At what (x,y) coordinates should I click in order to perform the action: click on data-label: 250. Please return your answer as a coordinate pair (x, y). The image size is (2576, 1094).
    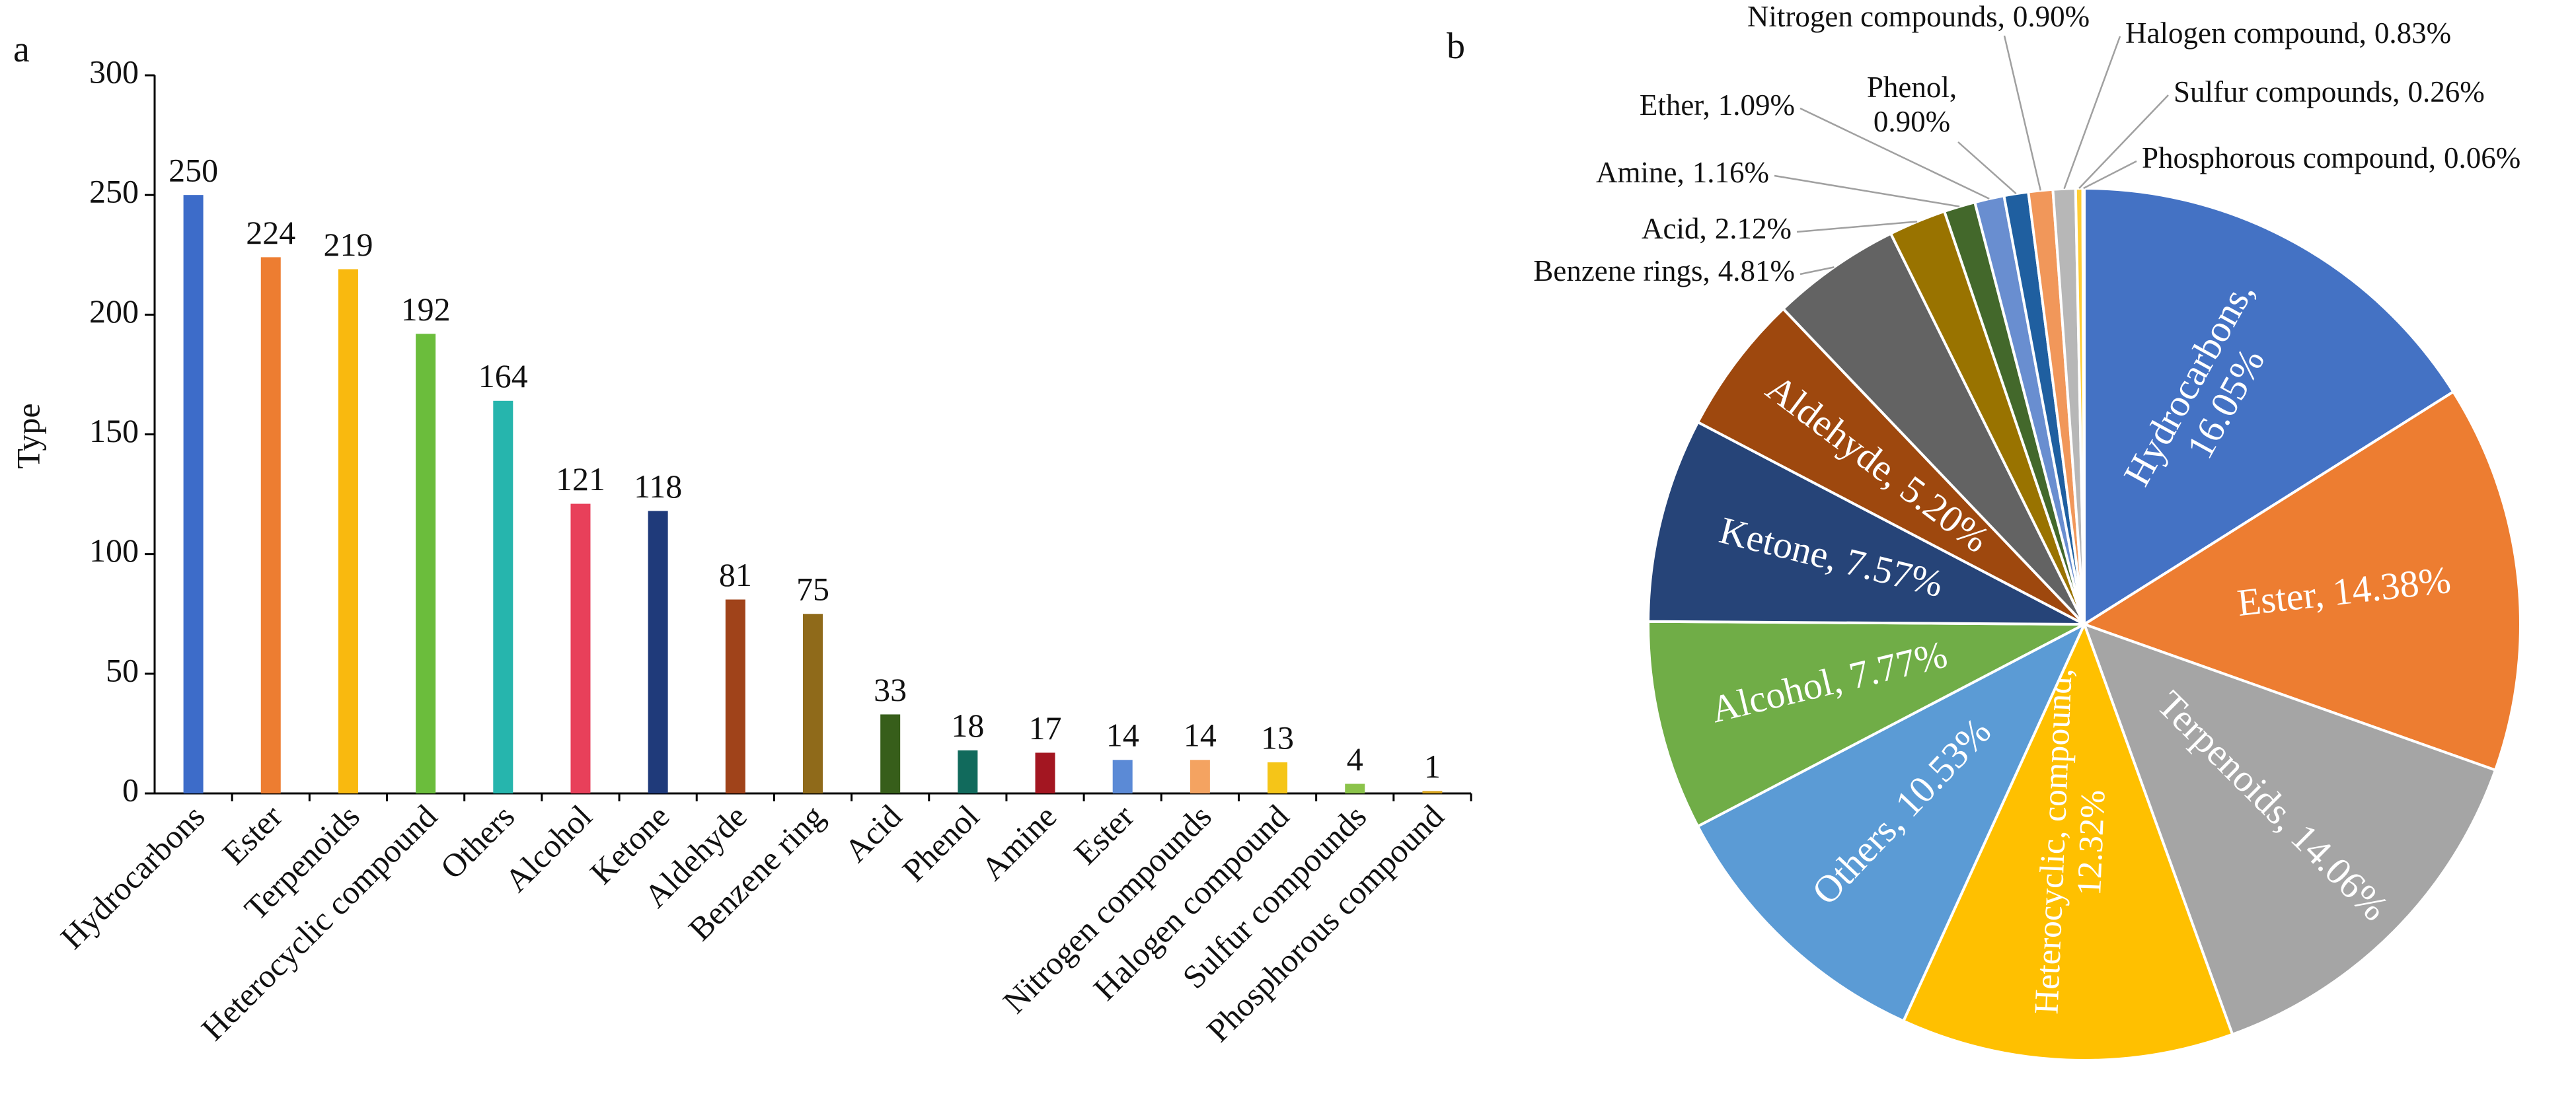
    Looking at the image, I should click on (194, 171).